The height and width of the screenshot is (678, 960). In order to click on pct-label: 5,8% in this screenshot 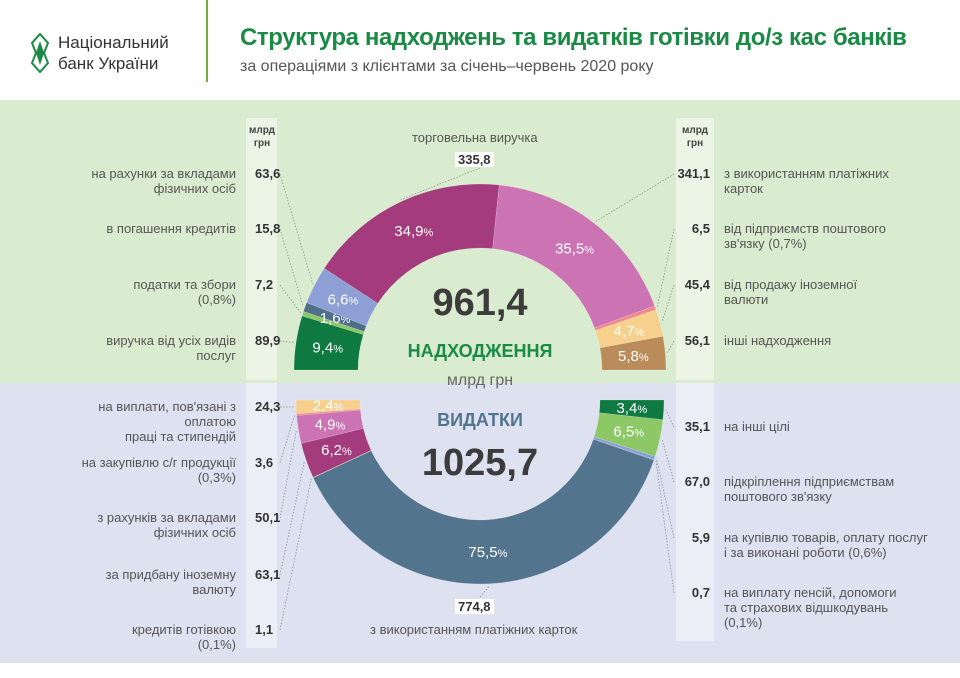, I will do `click(633, 356)`.